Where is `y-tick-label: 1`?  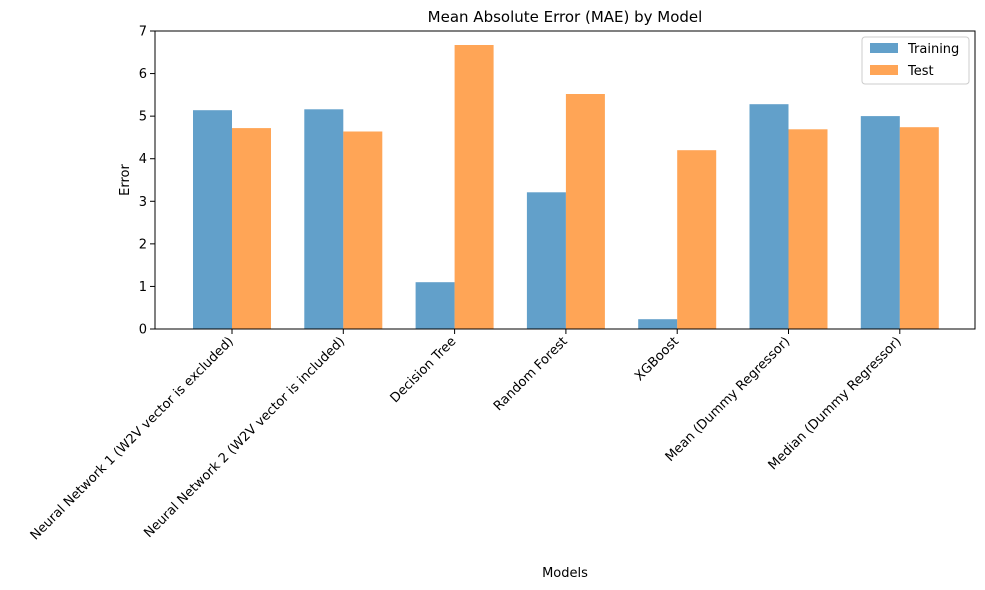
y-tick-label: 1 is located at coordinates (143, 287).